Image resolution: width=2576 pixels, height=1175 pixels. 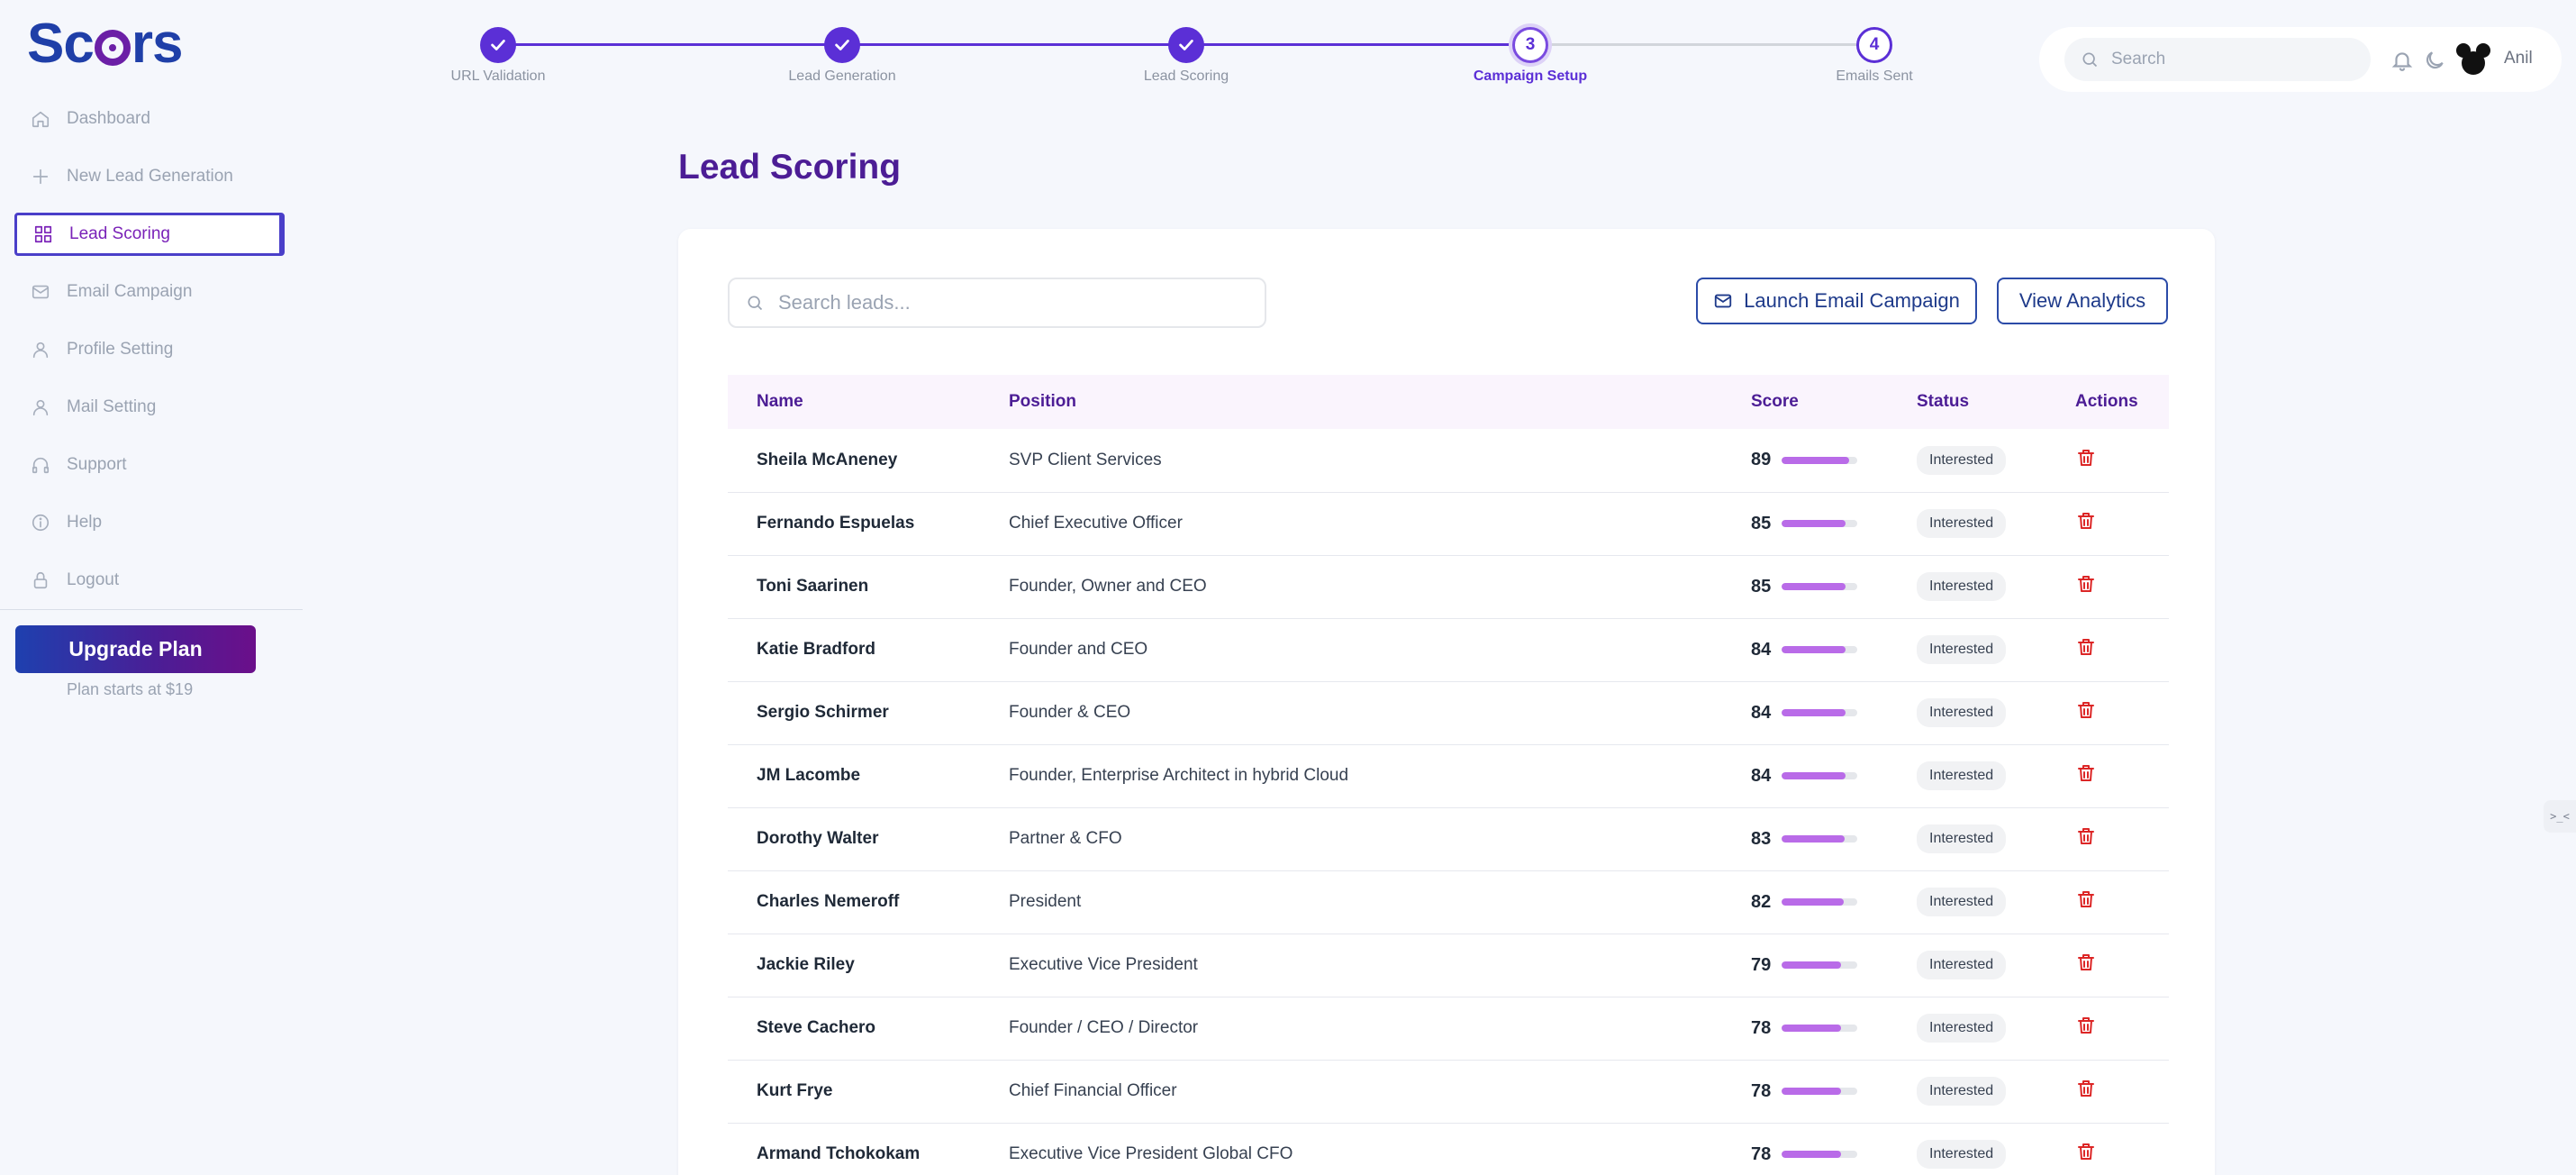 I want to click on sidebar-item-profile-setting: Profile Setting, so click(x=149, y=349).